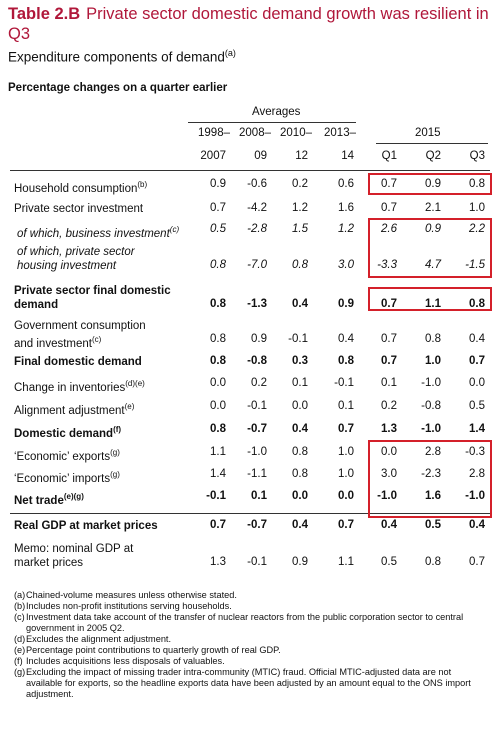 This screenshot has width=499, height=752. Describe the element at coordinates (272, 122) in the screenshot. I see `header-rule-averages` at that location.